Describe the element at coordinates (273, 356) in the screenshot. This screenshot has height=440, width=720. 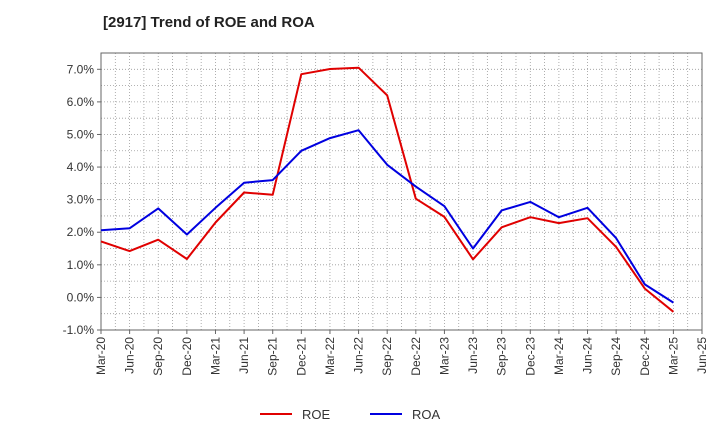
I see `x-tick-label: Sep-21` at that location.